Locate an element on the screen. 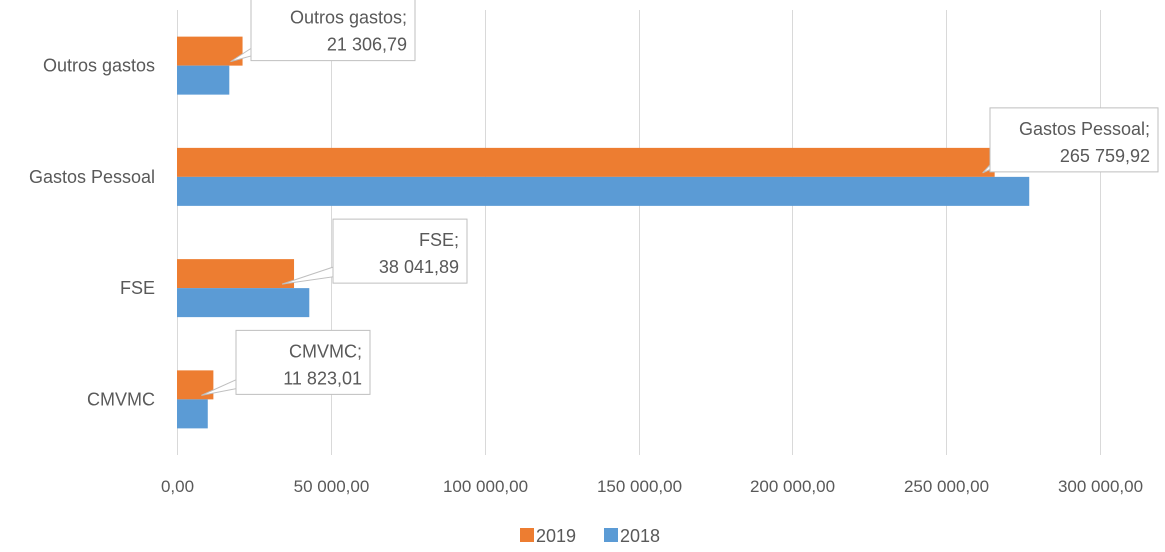 The width and height of the screenshot is (1165, 552). callout-value: 265 759,92 is located at coordinates (1105, 156).